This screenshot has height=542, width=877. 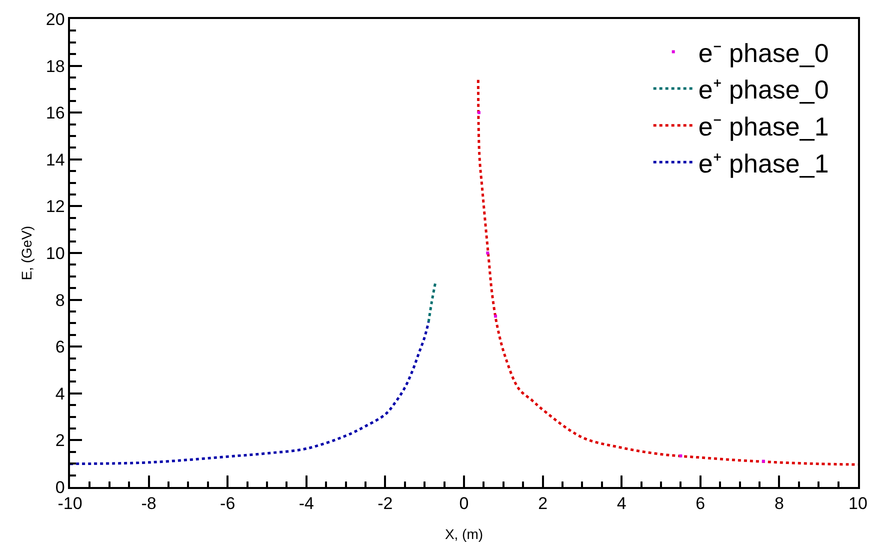 What do you see at coordinates (55, 66) in the screenshot?
I see `y-tick-label: 18` at bounding box center [55, 66].